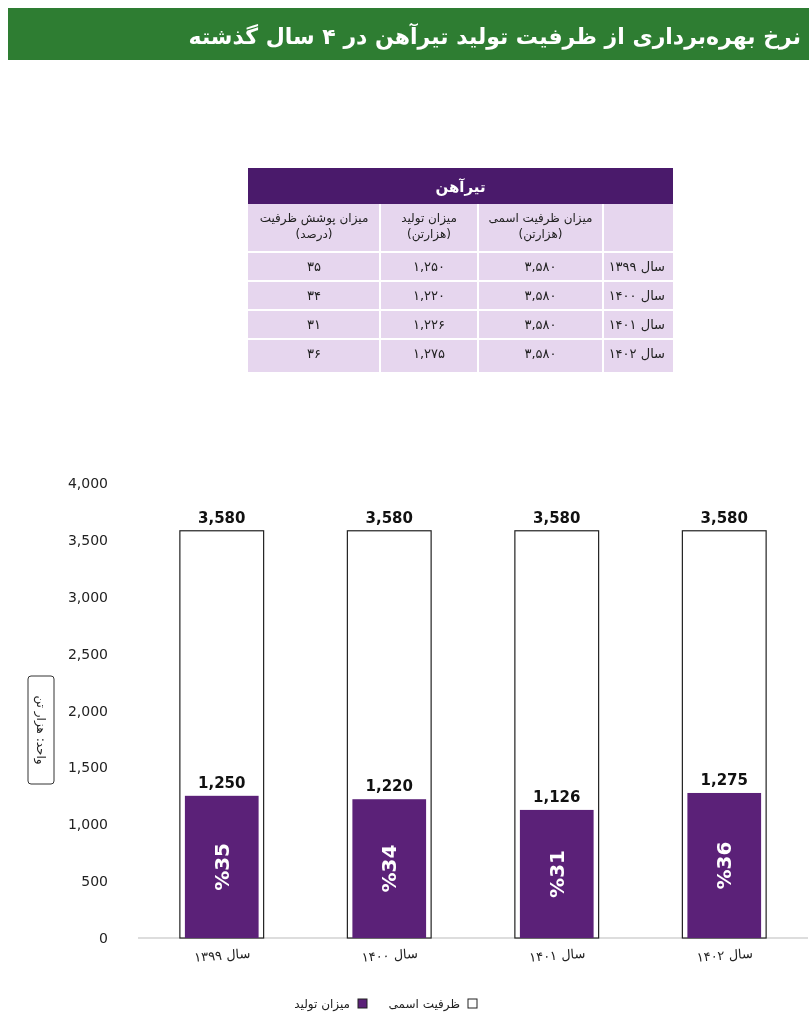  I want to click on text: سال ۱۳۹۹, so click(636, 266).